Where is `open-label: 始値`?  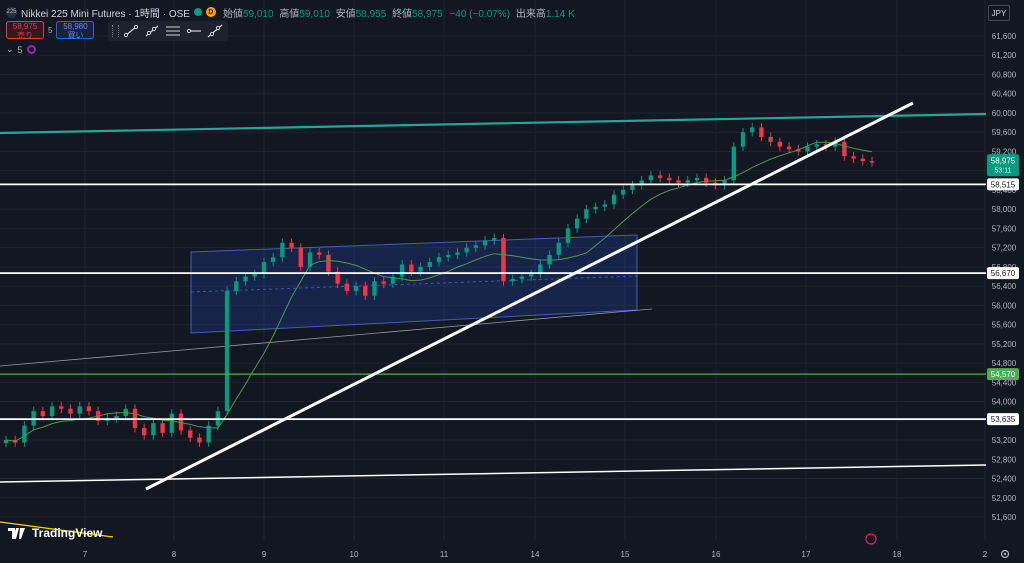
open-label: 始値 is located at coordinates (232, 14).